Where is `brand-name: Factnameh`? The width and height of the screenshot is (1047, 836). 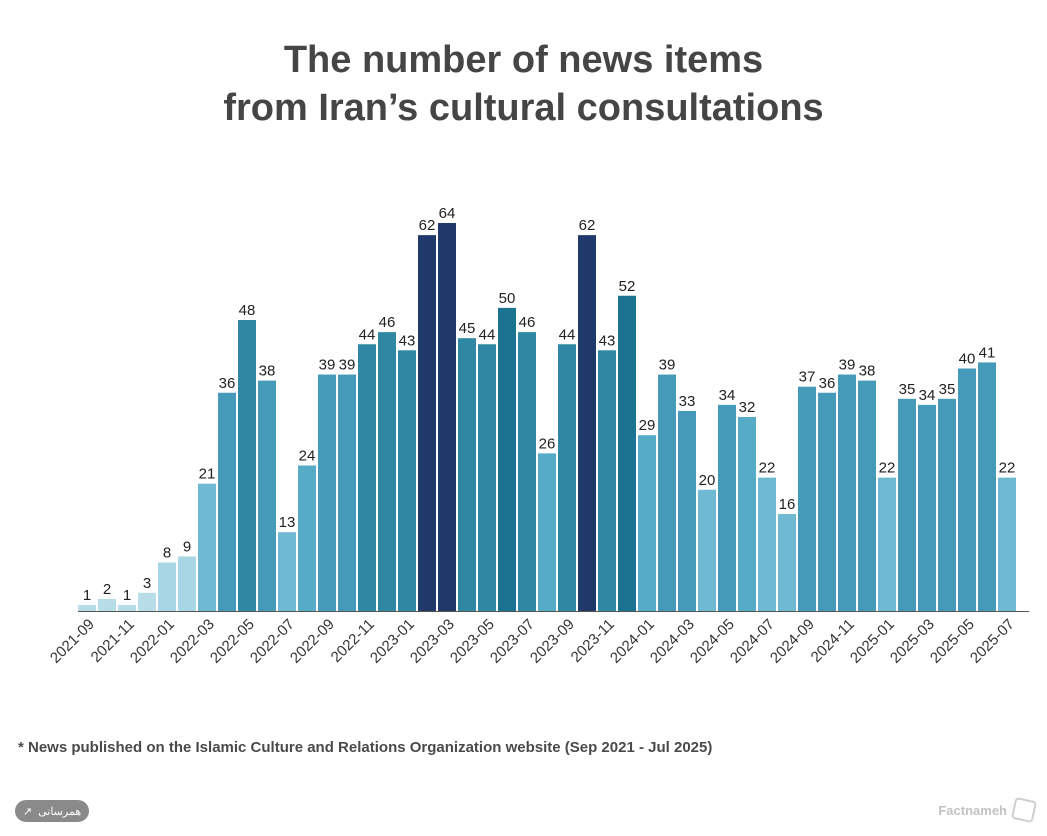
brand-name: Factnameh is located at coordinates (972, 810).